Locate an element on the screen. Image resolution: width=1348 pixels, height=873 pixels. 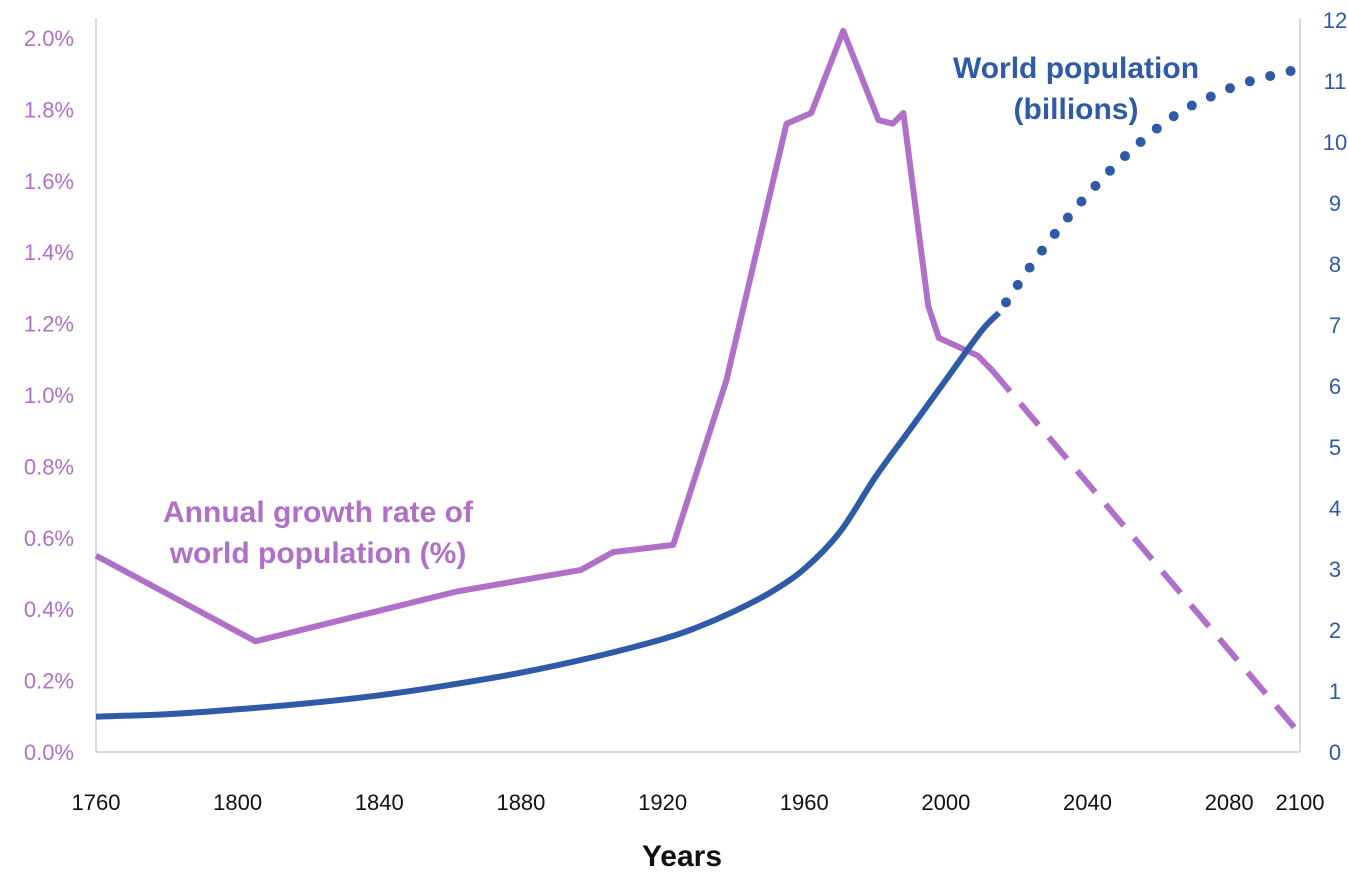
population-annotation-line1: World population is located at coordinates (1076, 68).